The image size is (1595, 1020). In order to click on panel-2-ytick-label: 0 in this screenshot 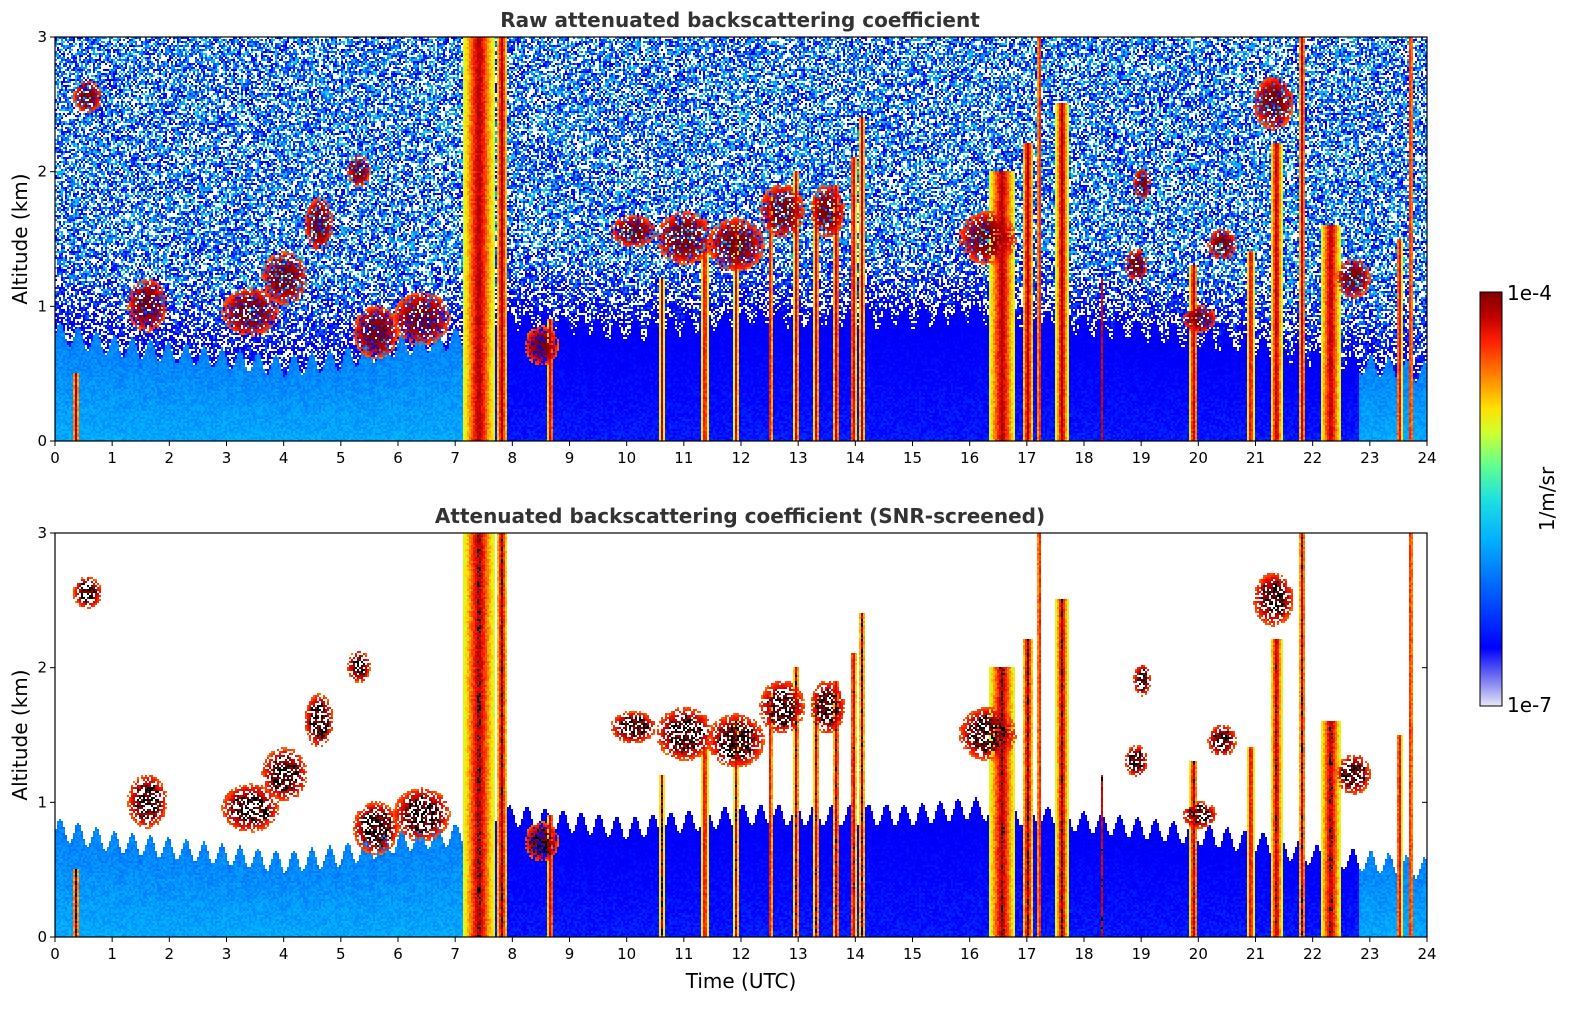, I will do `click(42, 937)`.